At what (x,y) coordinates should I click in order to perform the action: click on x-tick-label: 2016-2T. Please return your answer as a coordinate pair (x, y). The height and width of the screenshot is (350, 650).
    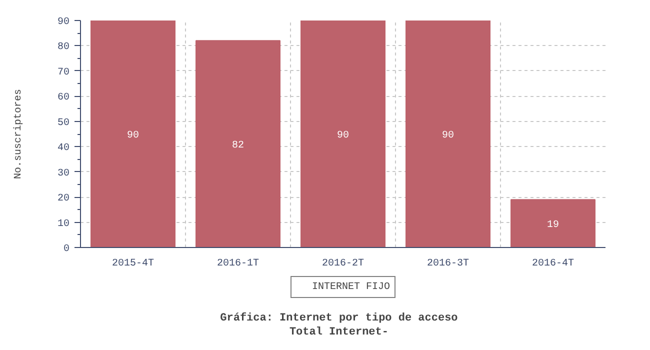
    Looking at the image, I should click on (343, 264).